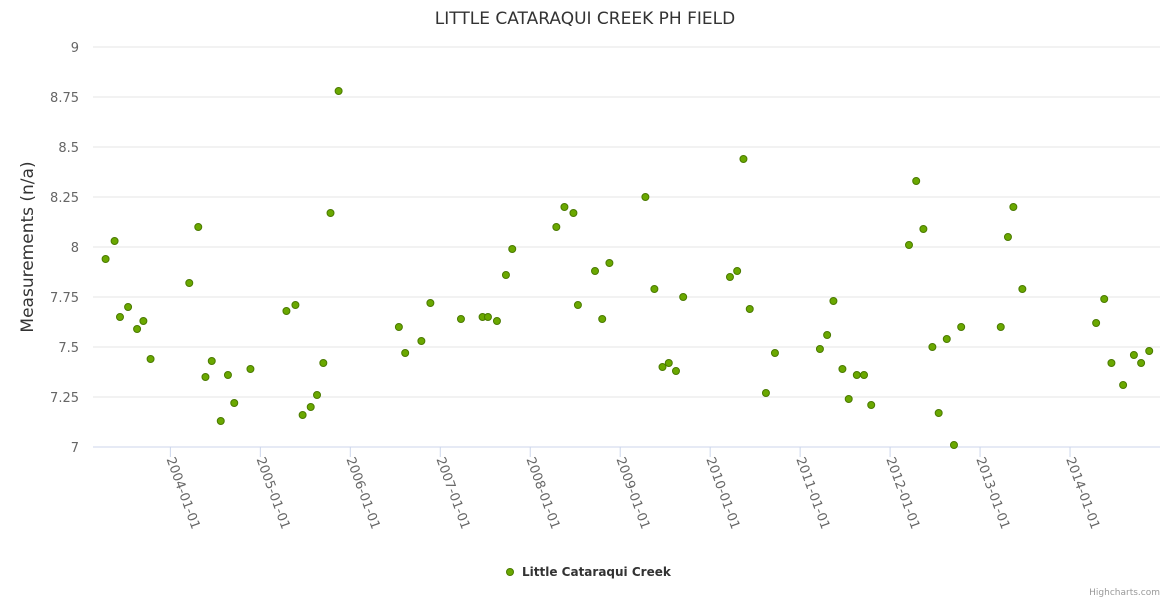 This screenshot has height=604, width=1170. Describe the element at coordinates (597, 572) in the screenshot. I see `legend-label: Little Cataraqui Creek` at that location.